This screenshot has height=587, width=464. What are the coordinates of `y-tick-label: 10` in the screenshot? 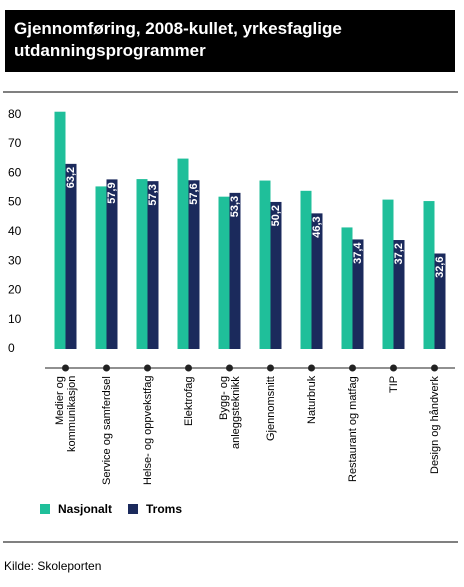 It's located at (15, 319).